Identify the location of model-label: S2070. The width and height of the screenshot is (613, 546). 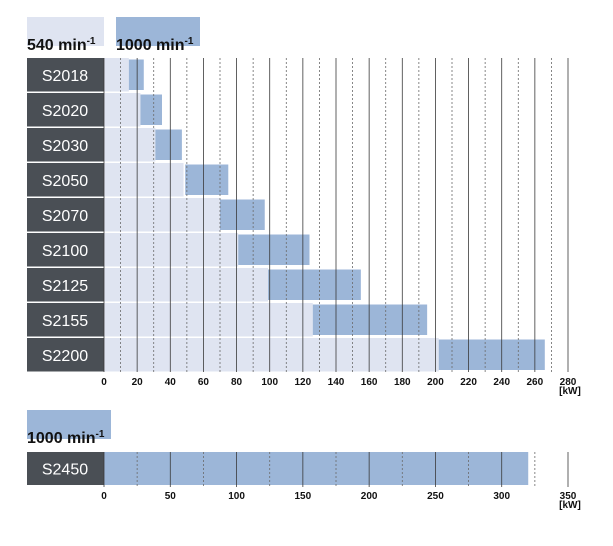
(65, 216).